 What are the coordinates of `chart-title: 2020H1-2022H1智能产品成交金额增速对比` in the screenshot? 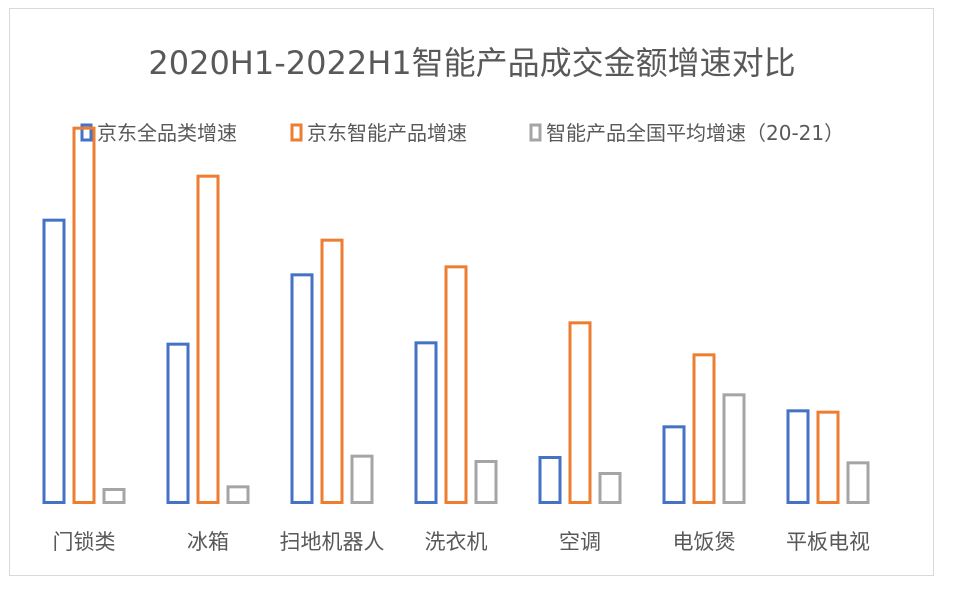 It's located at (471, 63).